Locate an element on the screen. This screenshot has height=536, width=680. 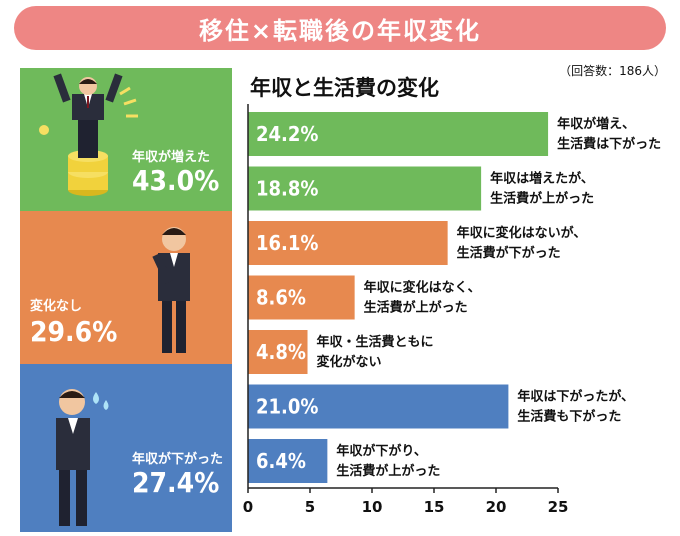
sad-person-icon is located at coordinates (82, 457).